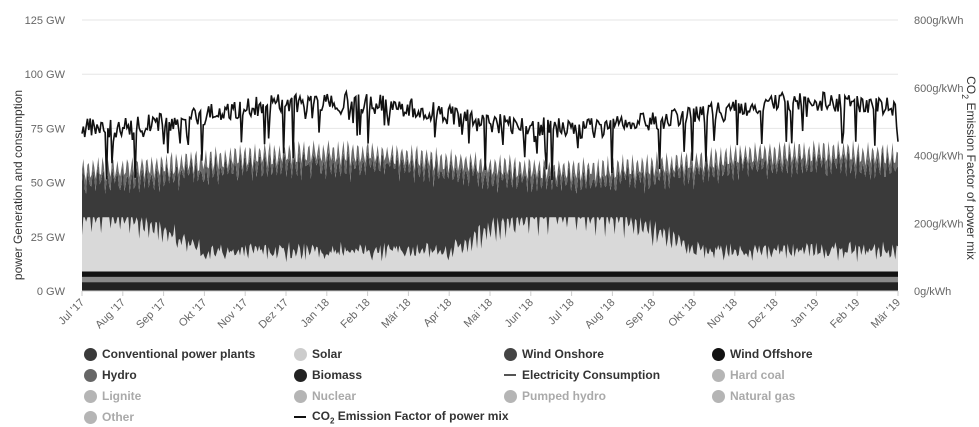 This screenshot has height=427, width=979. I want to click on hydro-area, so click(490, 279).